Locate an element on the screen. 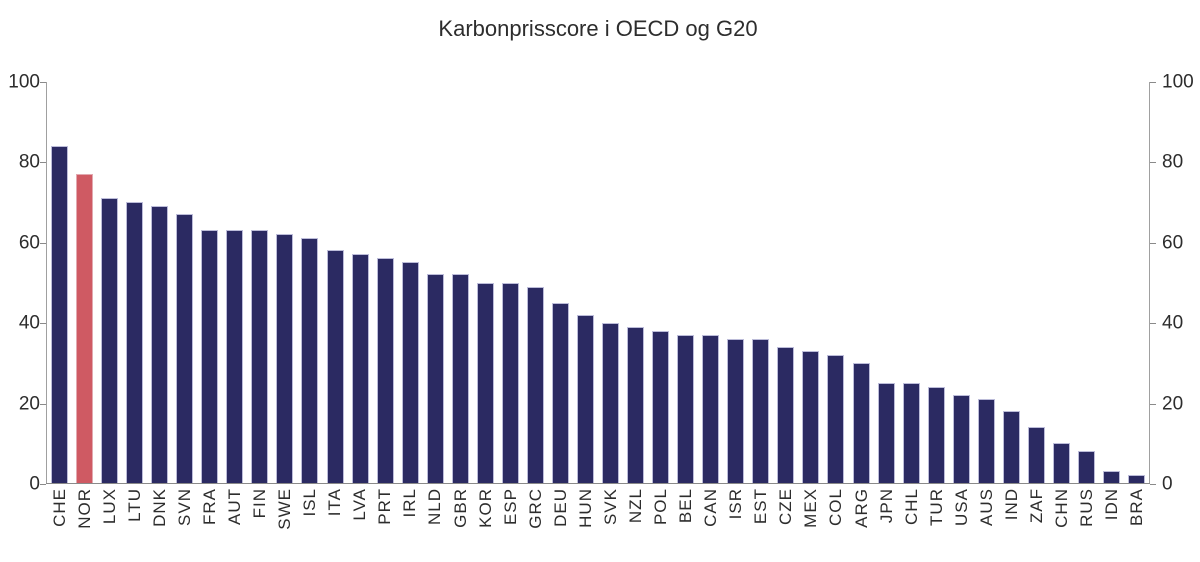 The height and width of the screenshot is (562, 1200). x-label-cell-DNK: DNK is located at coordinates (159, 523).